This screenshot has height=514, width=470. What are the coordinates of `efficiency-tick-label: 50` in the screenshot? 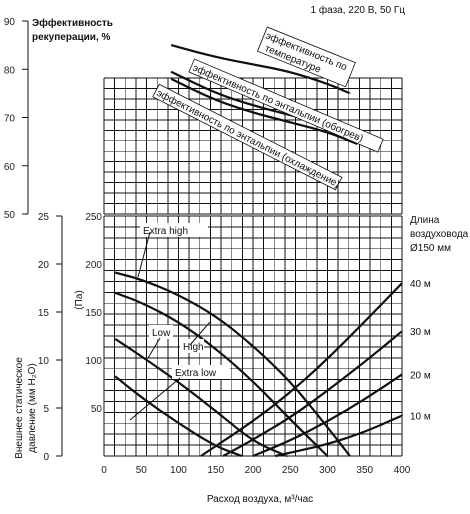 It's located at (10, 215).